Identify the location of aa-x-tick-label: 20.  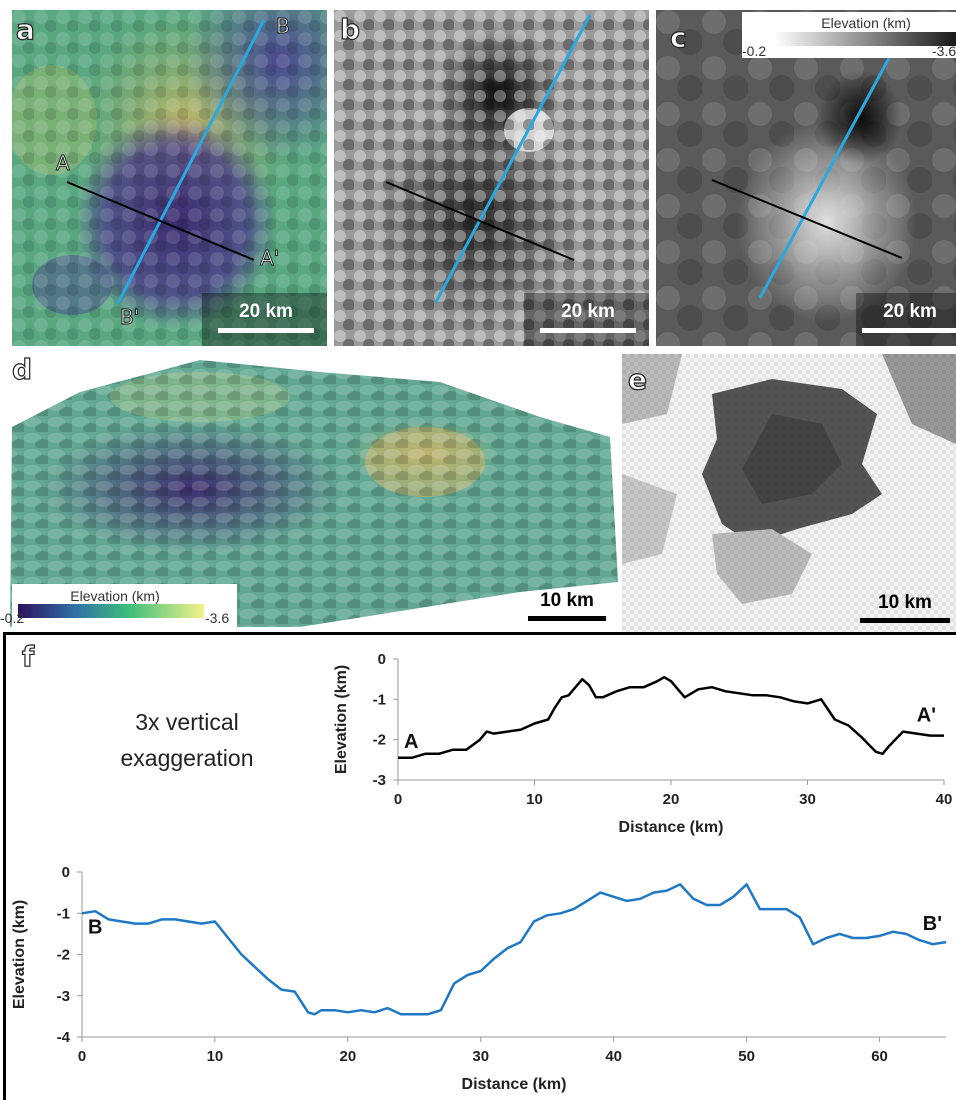
(671, 799).